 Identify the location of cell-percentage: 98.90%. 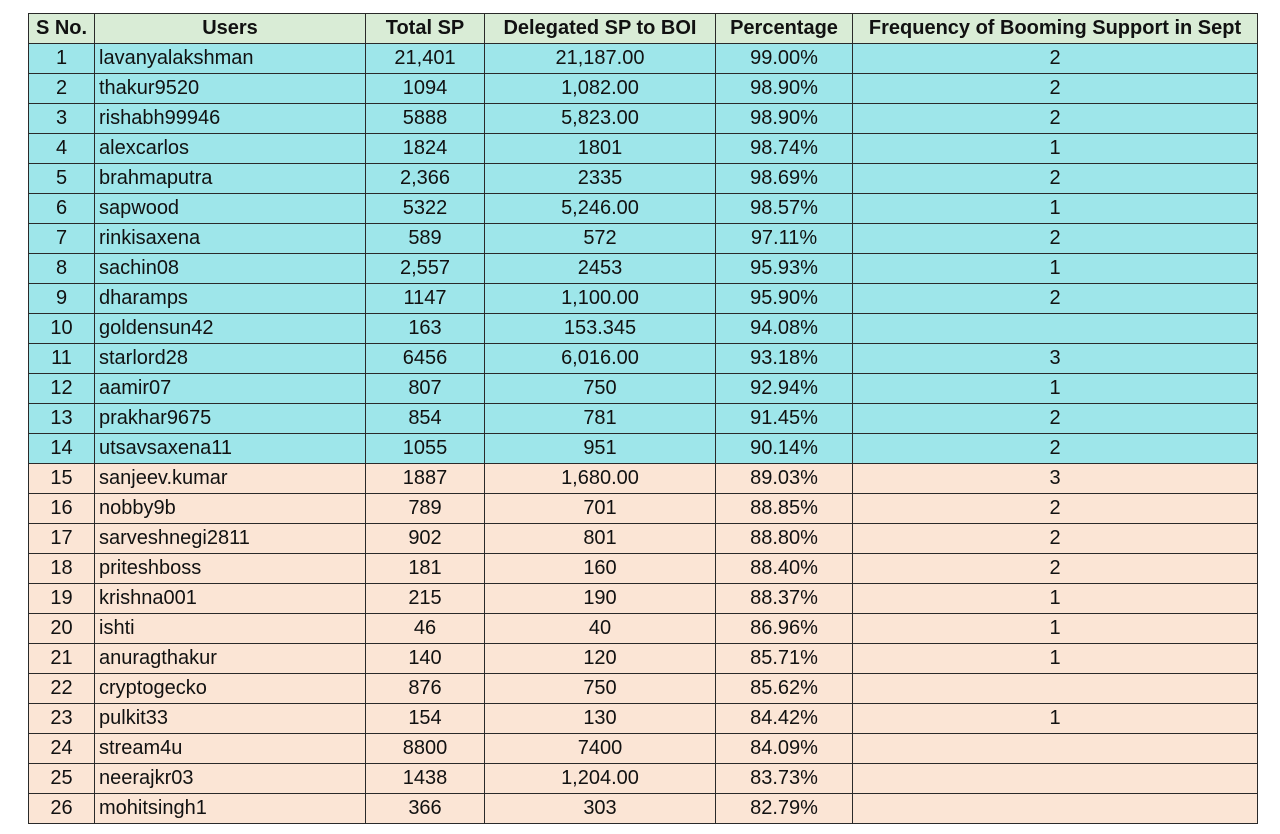
(784, 88).